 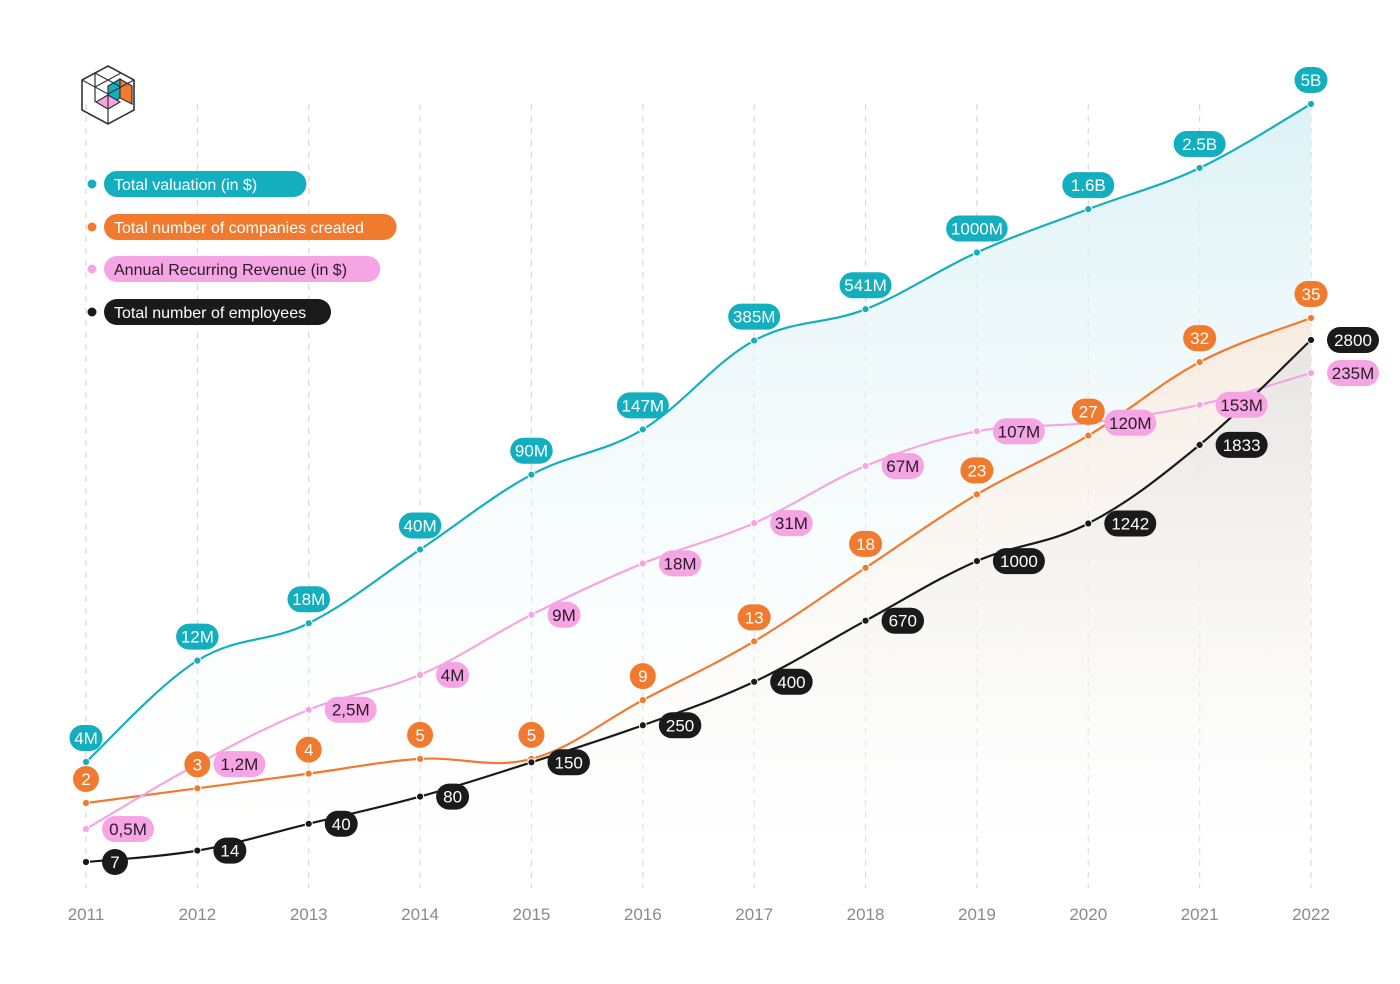 I want to click on companies-label-text: 23, so click(x=976, y=470).